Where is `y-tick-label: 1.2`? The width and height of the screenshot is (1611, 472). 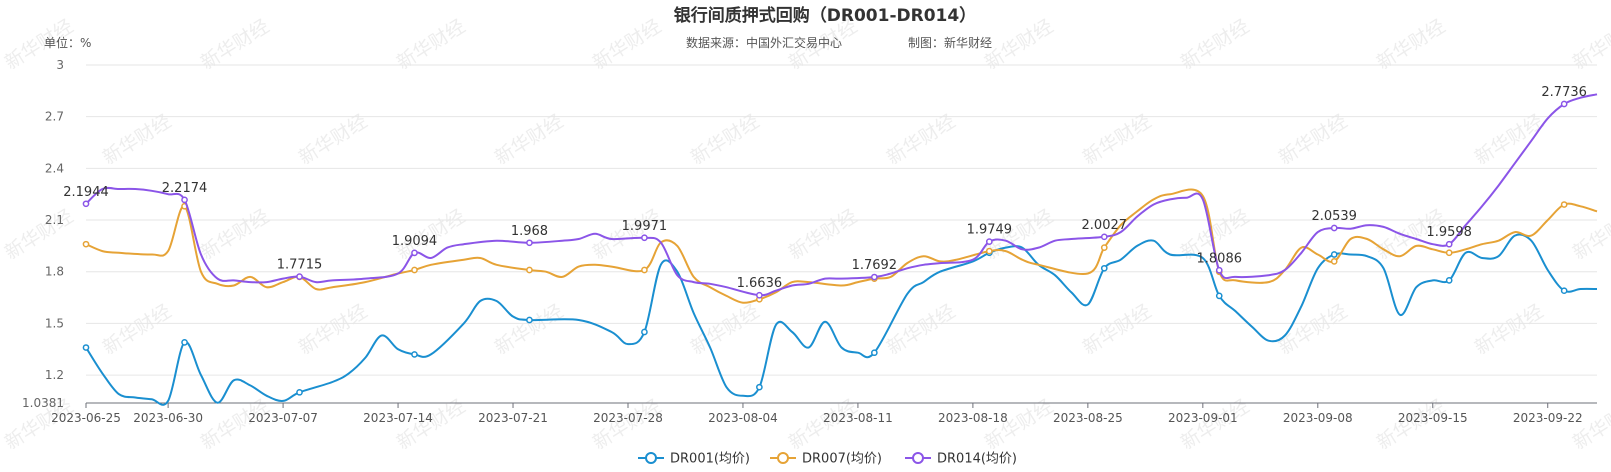 y-tick-label: 1.2 is located at coordinates (54, 375).